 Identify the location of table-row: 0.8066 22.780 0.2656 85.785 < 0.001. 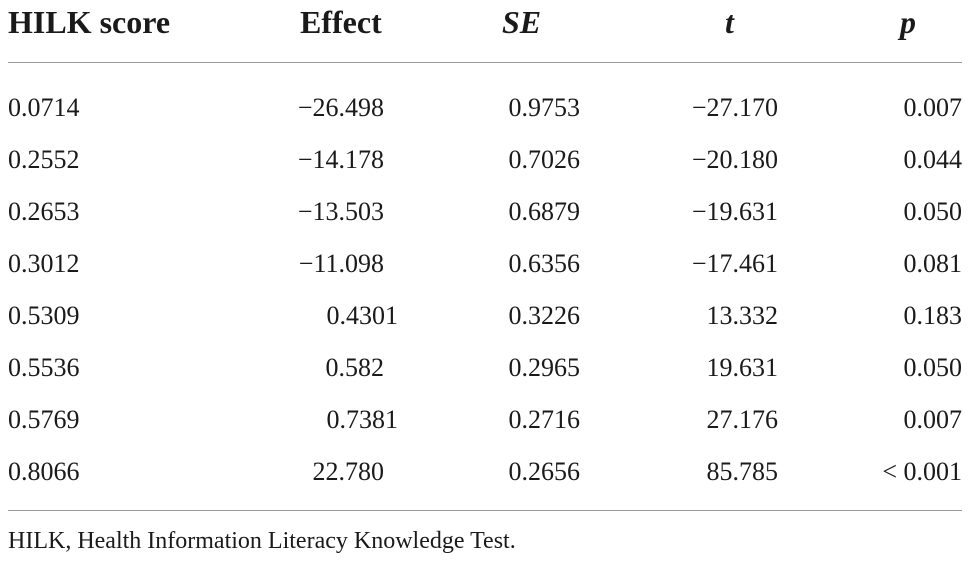
(484, 478).